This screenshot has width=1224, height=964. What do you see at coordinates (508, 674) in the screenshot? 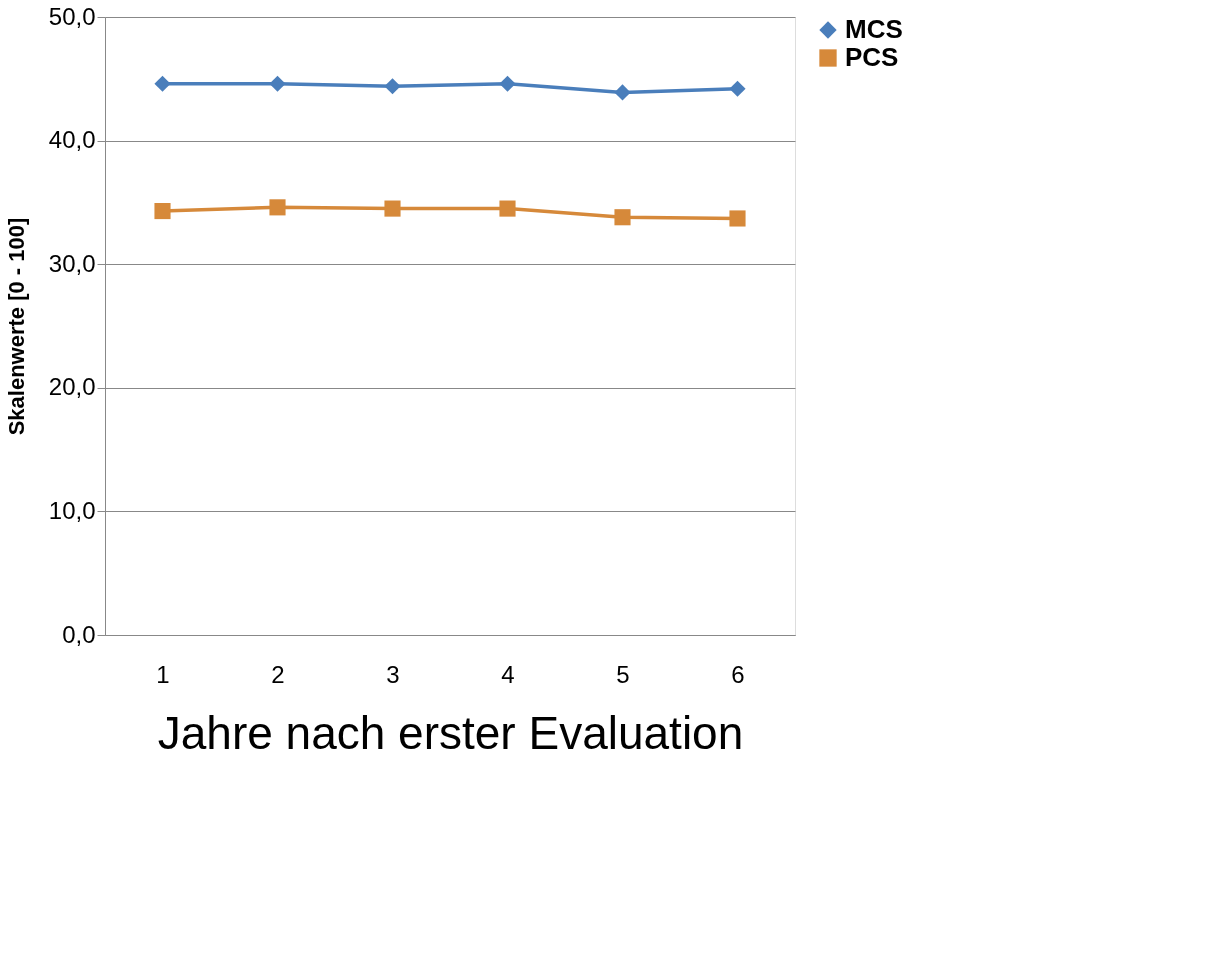
I see `x-tick-label: 4` at bounding box center [508, 674].